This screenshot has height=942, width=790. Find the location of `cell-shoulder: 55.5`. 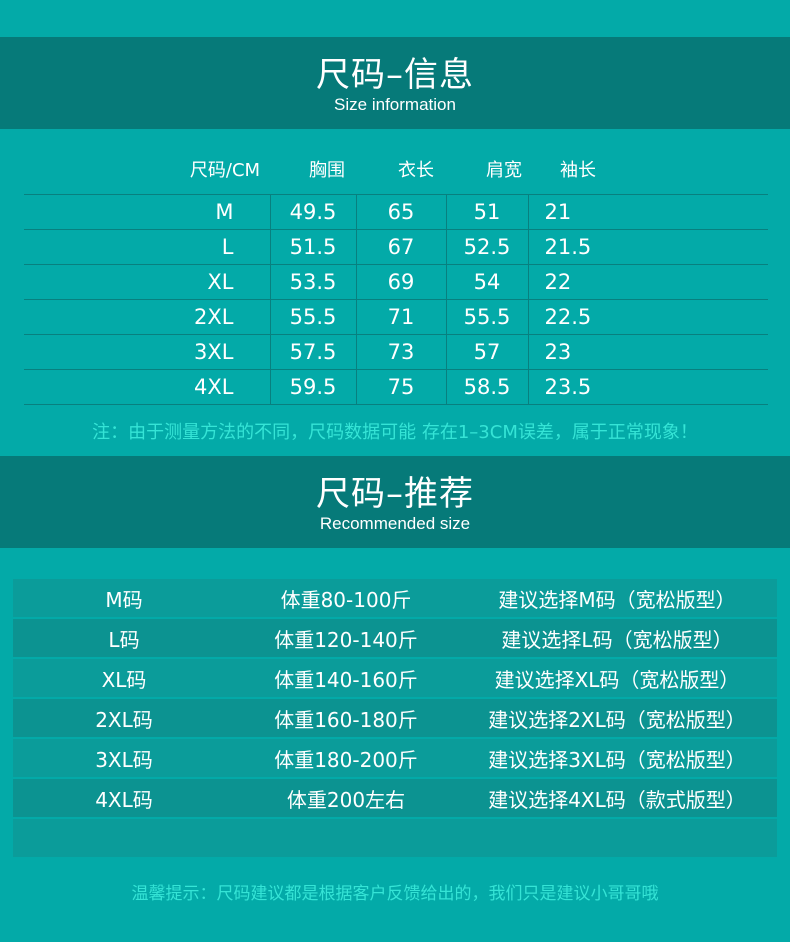

cell-shoulder: 55.5 is located at coordinates (486, 317).